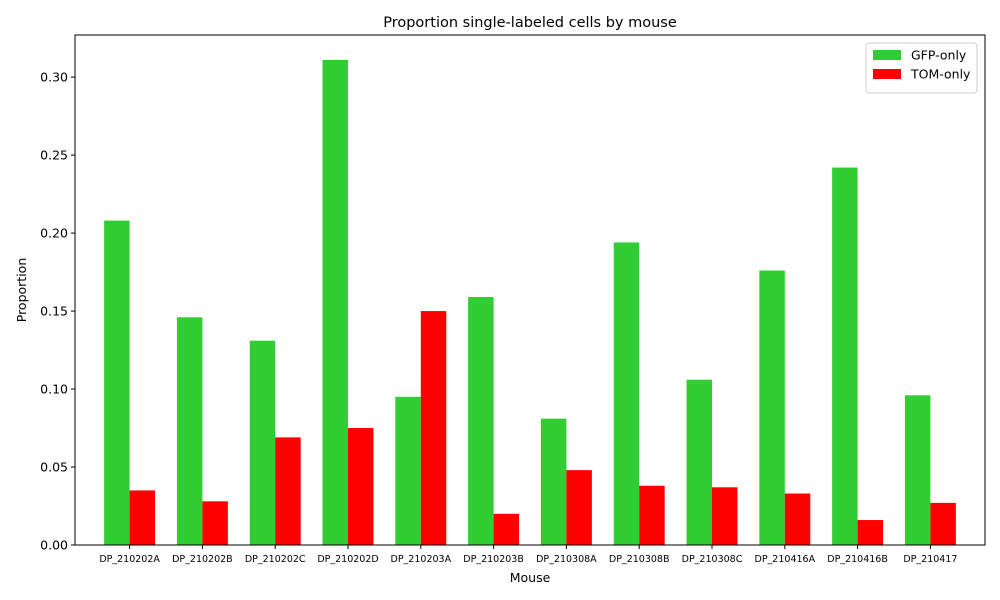  Describe the element at coordinates (940, 74) in the screenshot. I see `legend-label-2: TOM-only` at that location.